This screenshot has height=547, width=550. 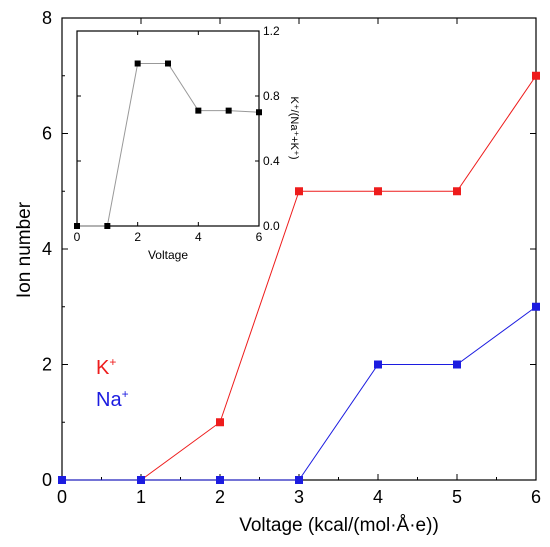 I want to click on inset-y-tick-label: 0.0, so click(x=271, y=226).